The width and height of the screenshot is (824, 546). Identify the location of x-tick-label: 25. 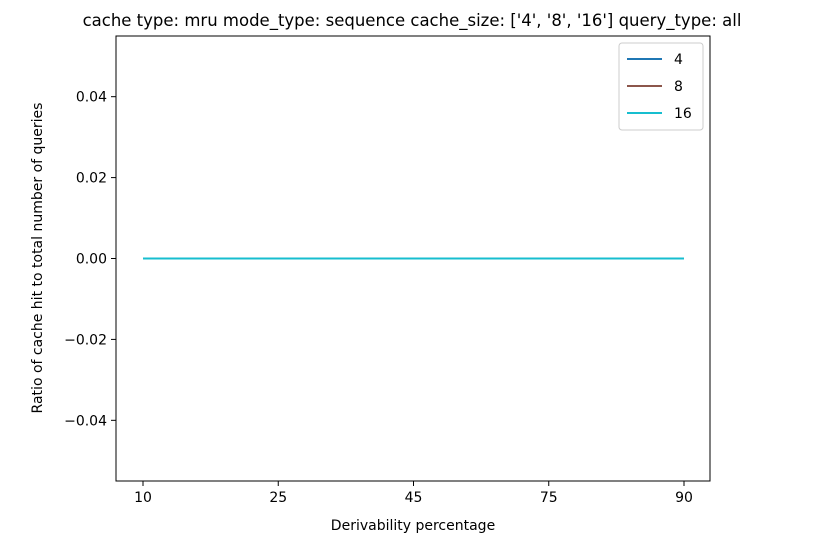
(278, 498).